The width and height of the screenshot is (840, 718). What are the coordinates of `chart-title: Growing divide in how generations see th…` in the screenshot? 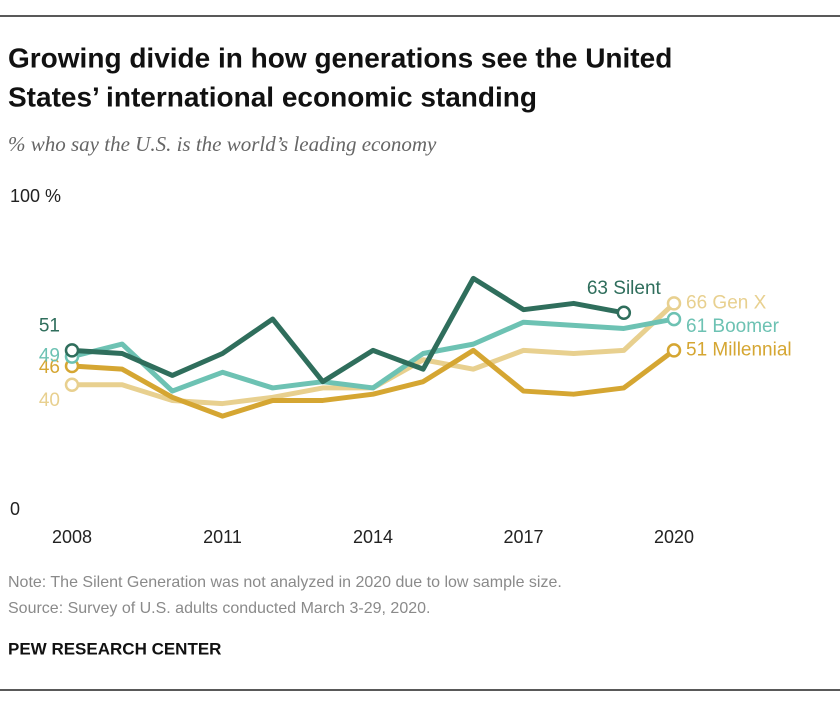 It's located at (340, 57).